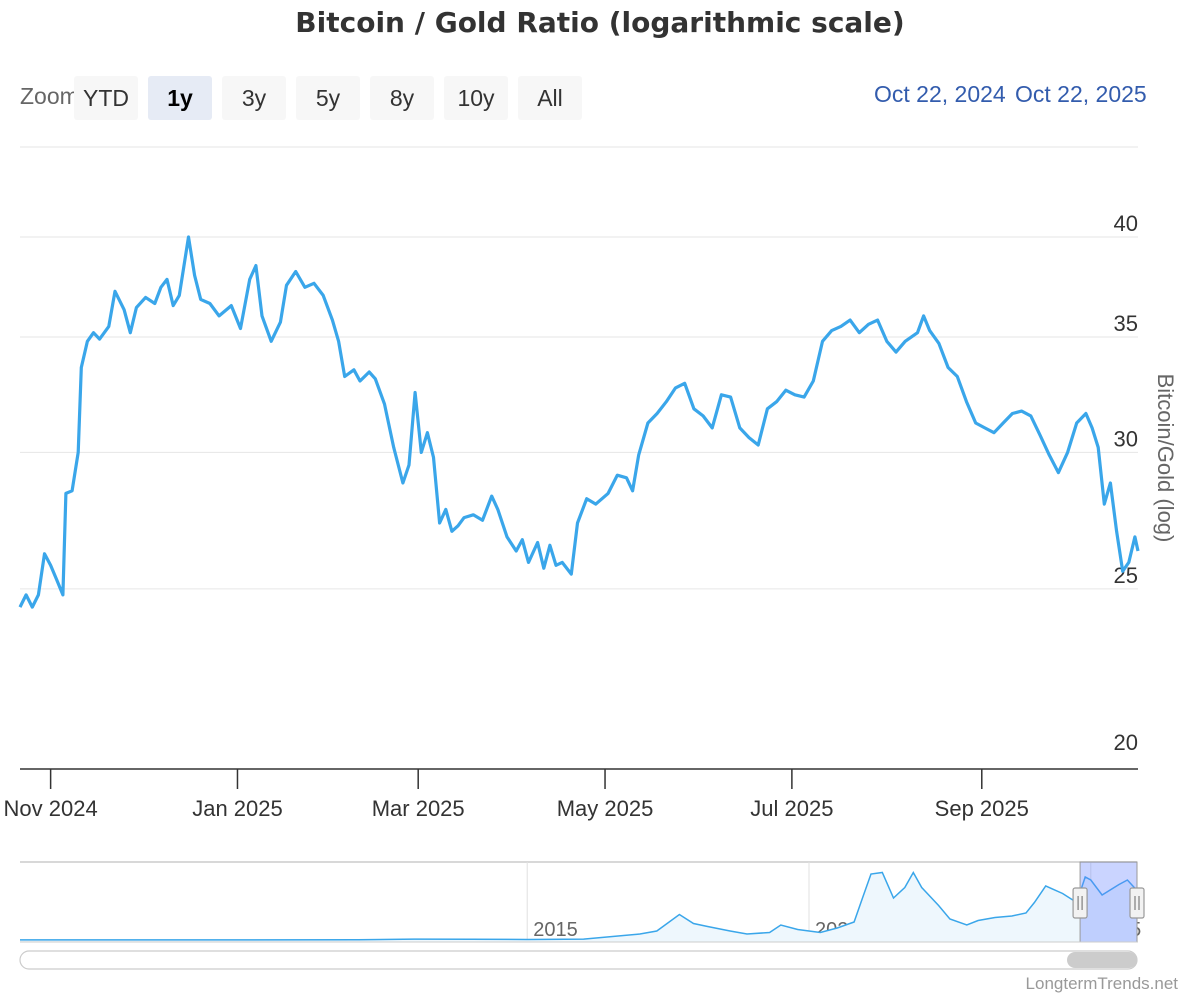 The image size is (1200, 1000). Describe the element at coordinates (106, 98) in the screenshot. I see `range-button-ytd: YTD` at that location.